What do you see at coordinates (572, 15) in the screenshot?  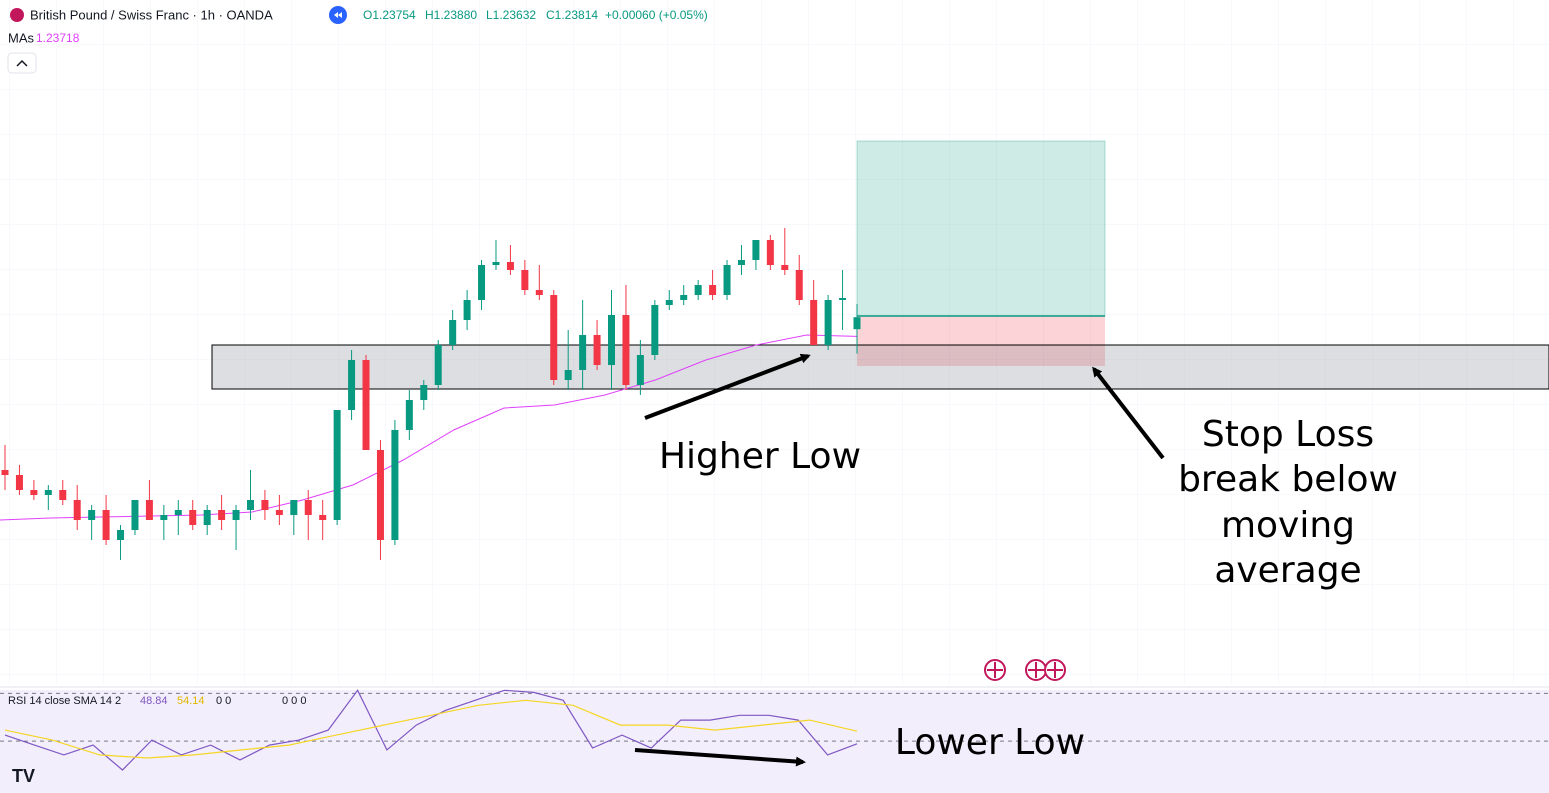 I see `ohlc-value: C1.23814` at bounding box center [572, 15].